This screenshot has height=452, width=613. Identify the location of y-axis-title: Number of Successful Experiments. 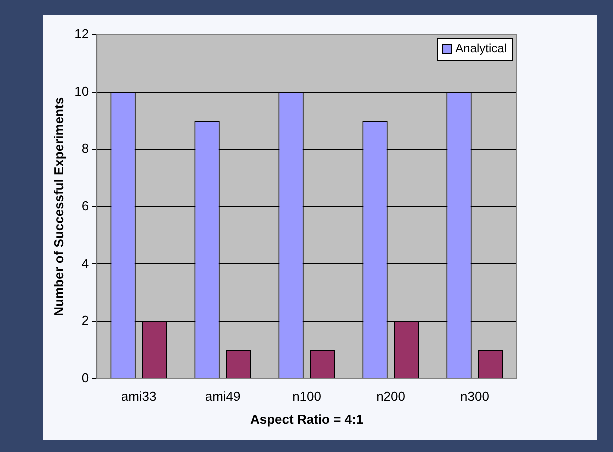
(58, 206).